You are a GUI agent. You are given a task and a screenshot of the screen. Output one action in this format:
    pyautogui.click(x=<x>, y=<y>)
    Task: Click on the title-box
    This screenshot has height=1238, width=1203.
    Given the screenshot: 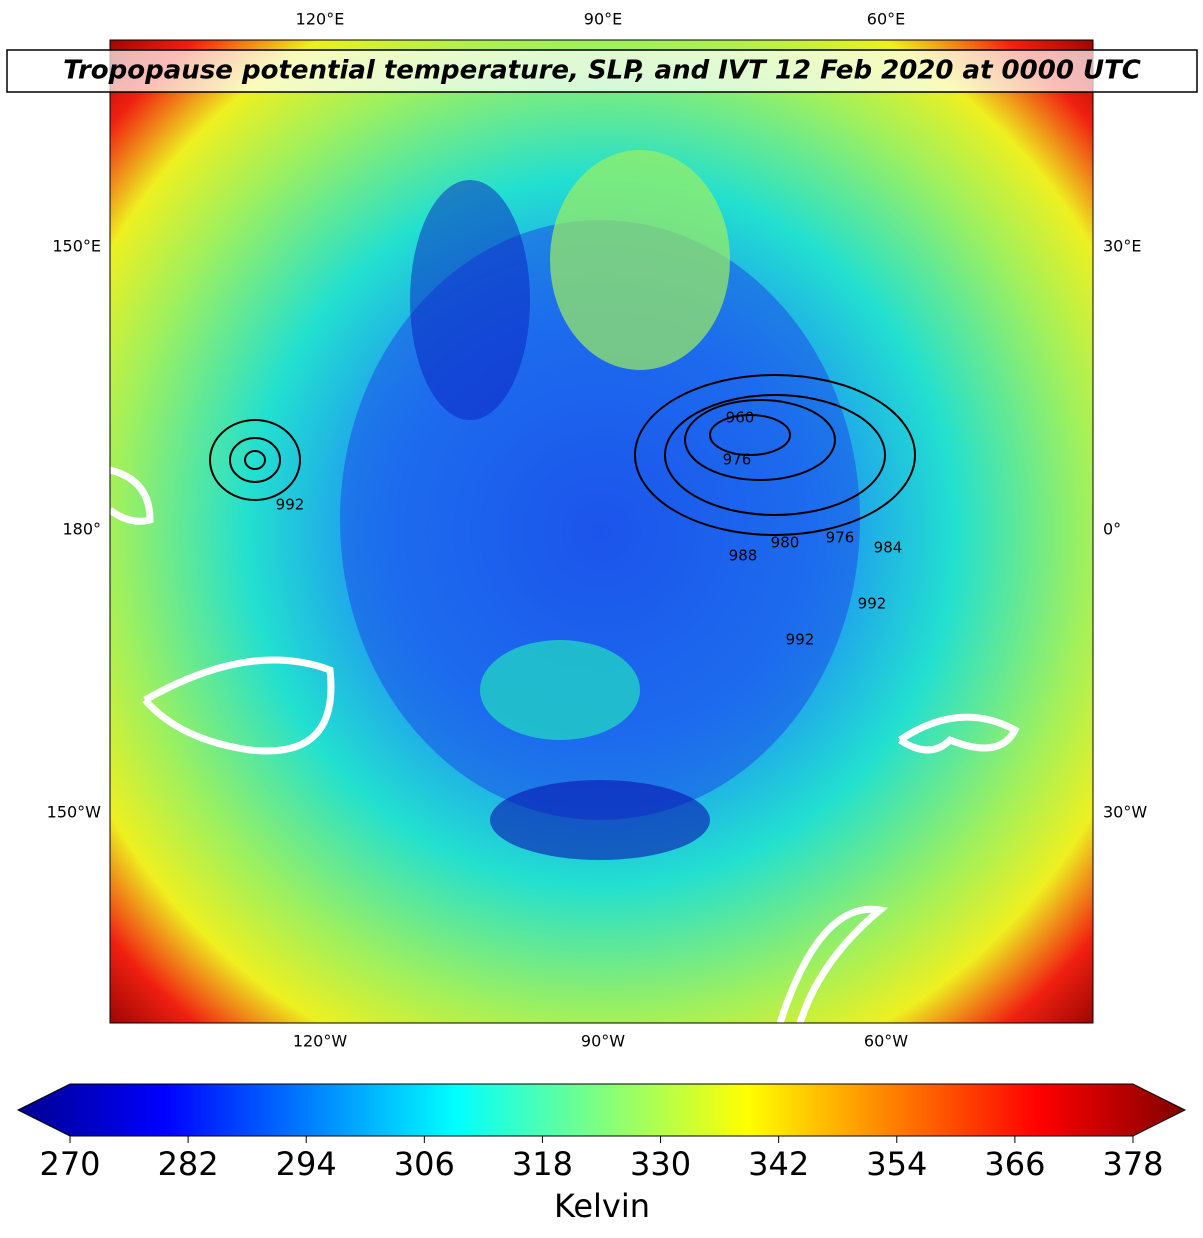 What is the action you would take?
    pyautogui.click(x=602, y=71)
    